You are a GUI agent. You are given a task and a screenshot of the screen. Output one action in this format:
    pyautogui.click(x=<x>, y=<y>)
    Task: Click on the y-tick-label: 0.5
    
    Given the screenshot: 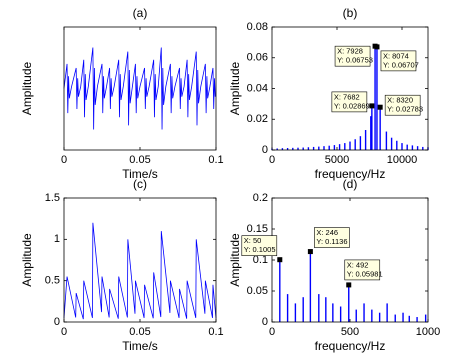 What is the action you would take?
    pyautogui.click(x=52, y=281)
    